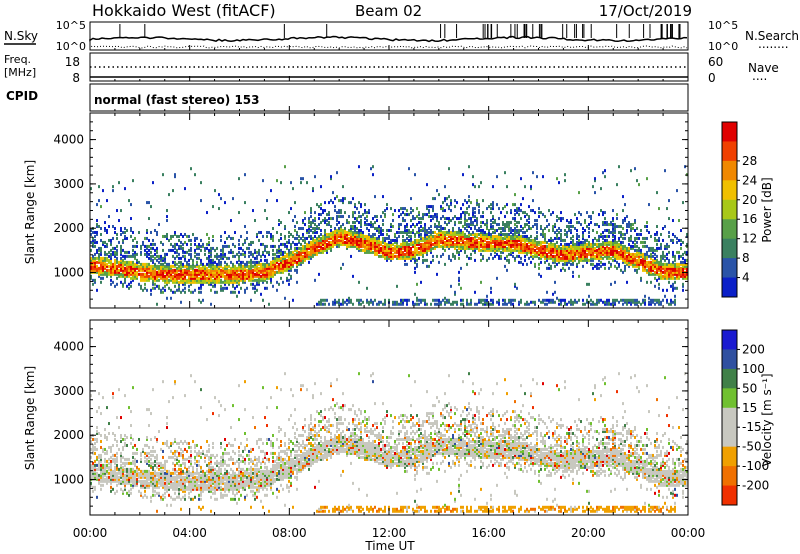 This screenshot has width=800, height=554. I want to click on nave-label: Nave, so click(763, 68).